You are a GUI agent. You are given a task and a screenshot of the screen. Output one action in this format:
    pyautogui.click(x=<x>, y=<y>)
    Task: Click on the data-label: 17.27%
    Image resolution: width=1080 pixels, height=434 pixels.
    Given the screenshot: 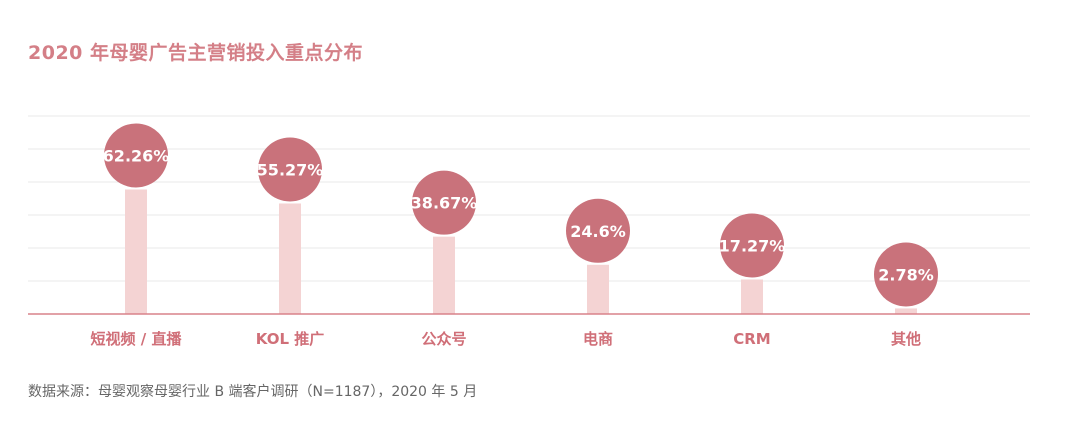 What is the action you would take?
    pyautogui.click(x=752, y=245)
    